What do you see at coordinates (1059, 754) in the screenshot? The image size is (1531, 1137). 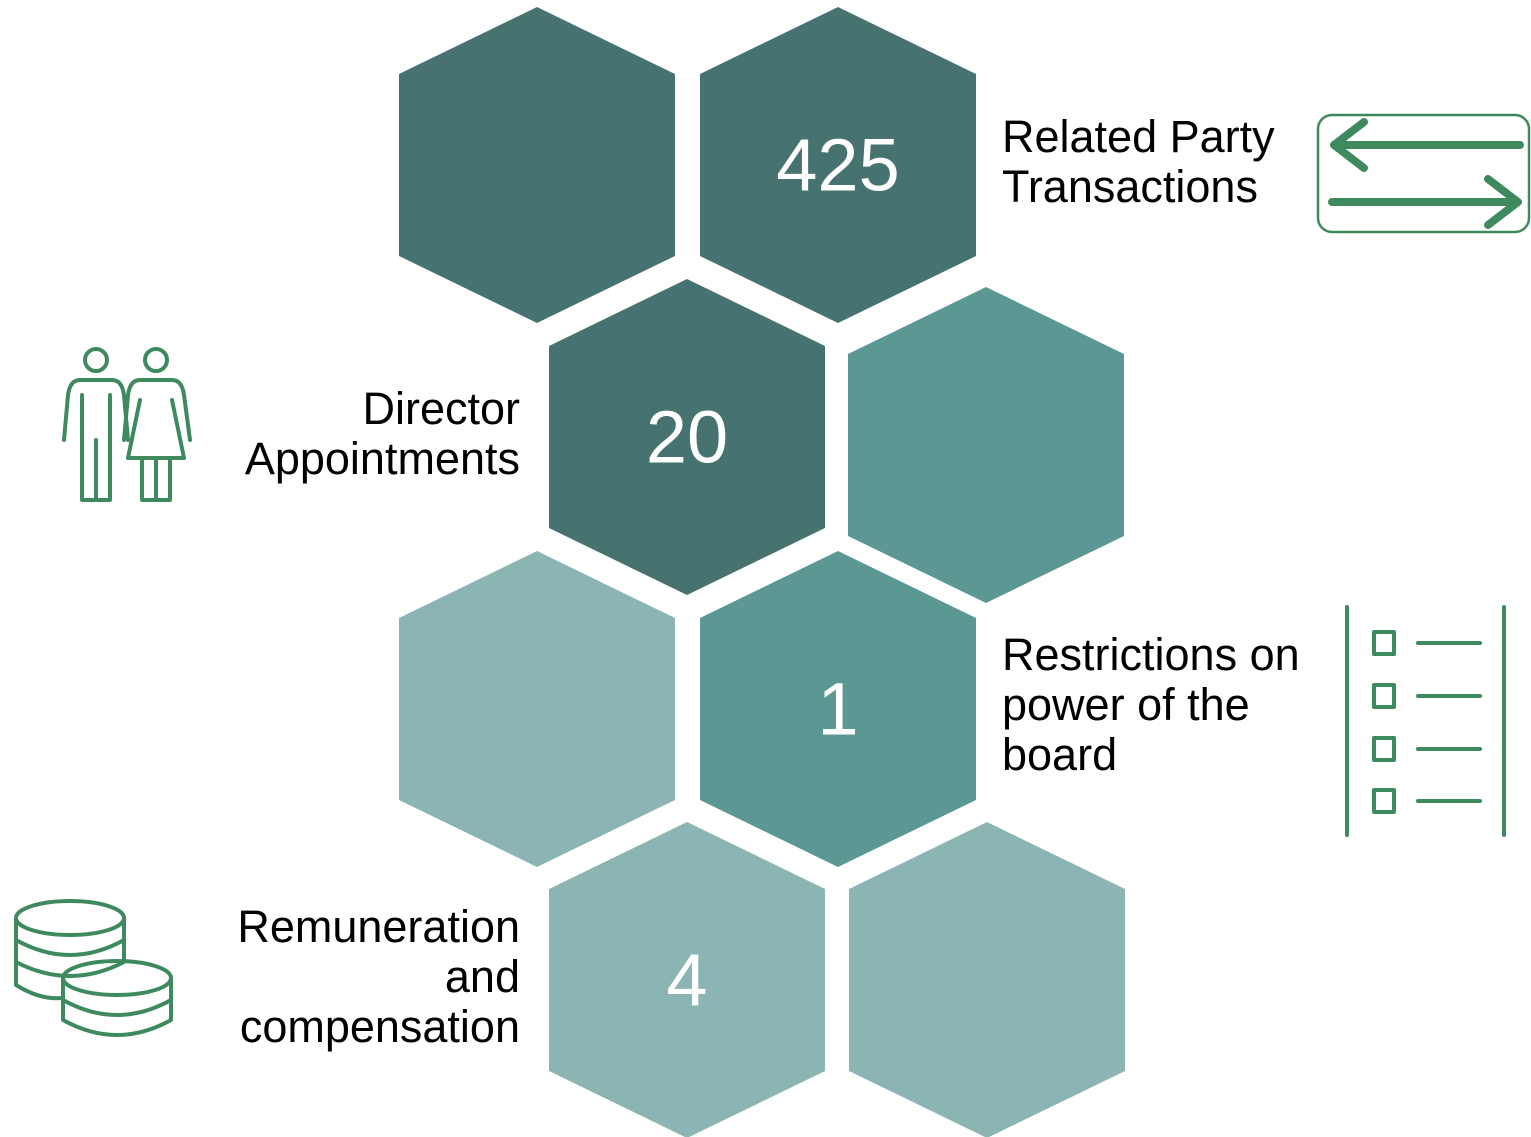 I see `label-line: board` at bounding box center [1059, 754].